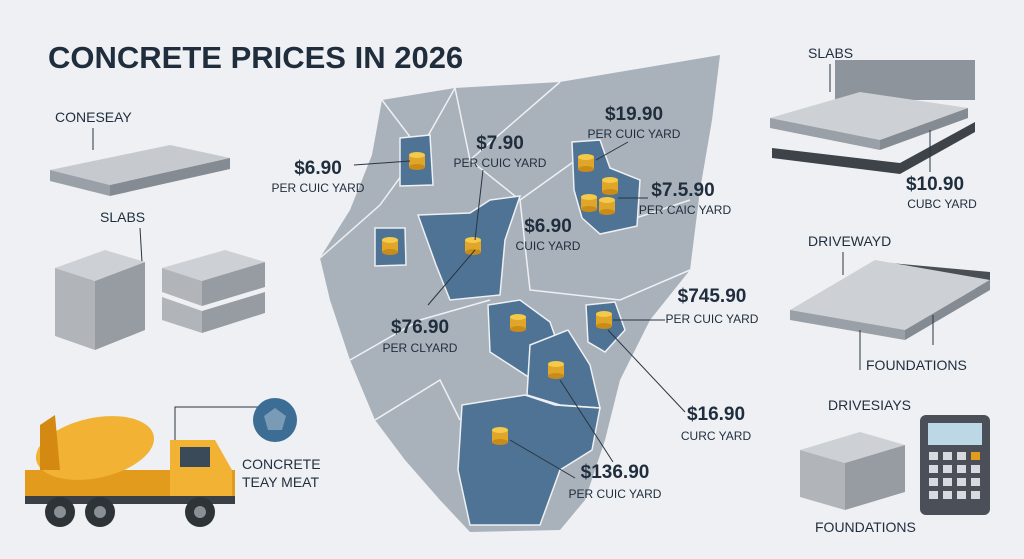 Image resolution: width=1024 pixels, height=559 pixels. What do you see at coordinates (634, 114) in the screenshot?
I see `price: $19.90` at bounding box center [634, 114].